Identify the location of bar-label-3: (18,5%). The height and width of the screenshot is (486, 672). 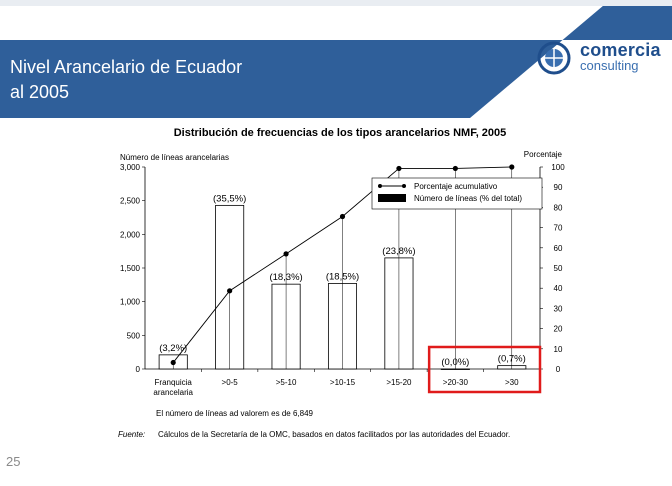
(342, 276).